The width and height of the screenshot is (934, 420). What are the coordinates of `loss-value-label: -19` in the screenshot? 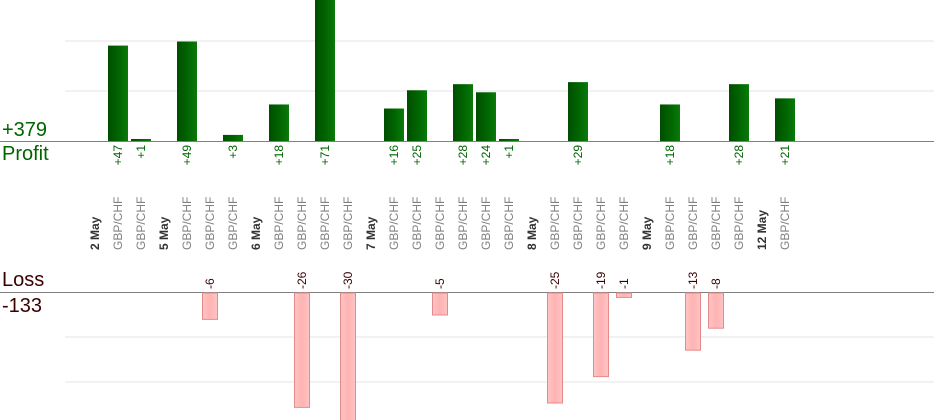 It's located at (601, 280).